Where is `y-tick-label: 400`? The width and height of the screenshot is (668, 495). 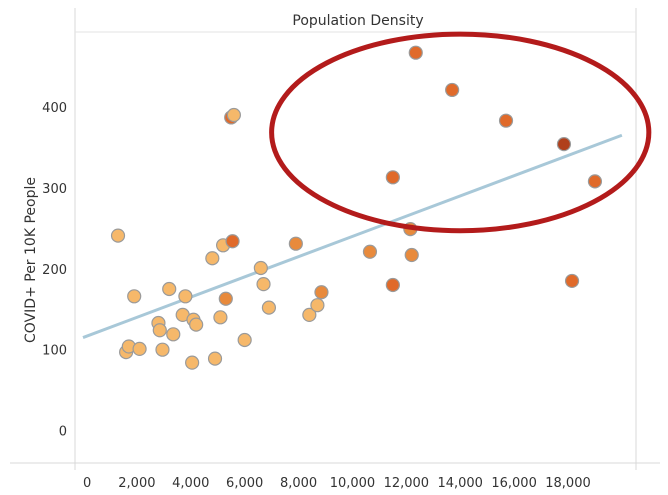 y-tick-label: 400 is located at coordinates (54, 108).